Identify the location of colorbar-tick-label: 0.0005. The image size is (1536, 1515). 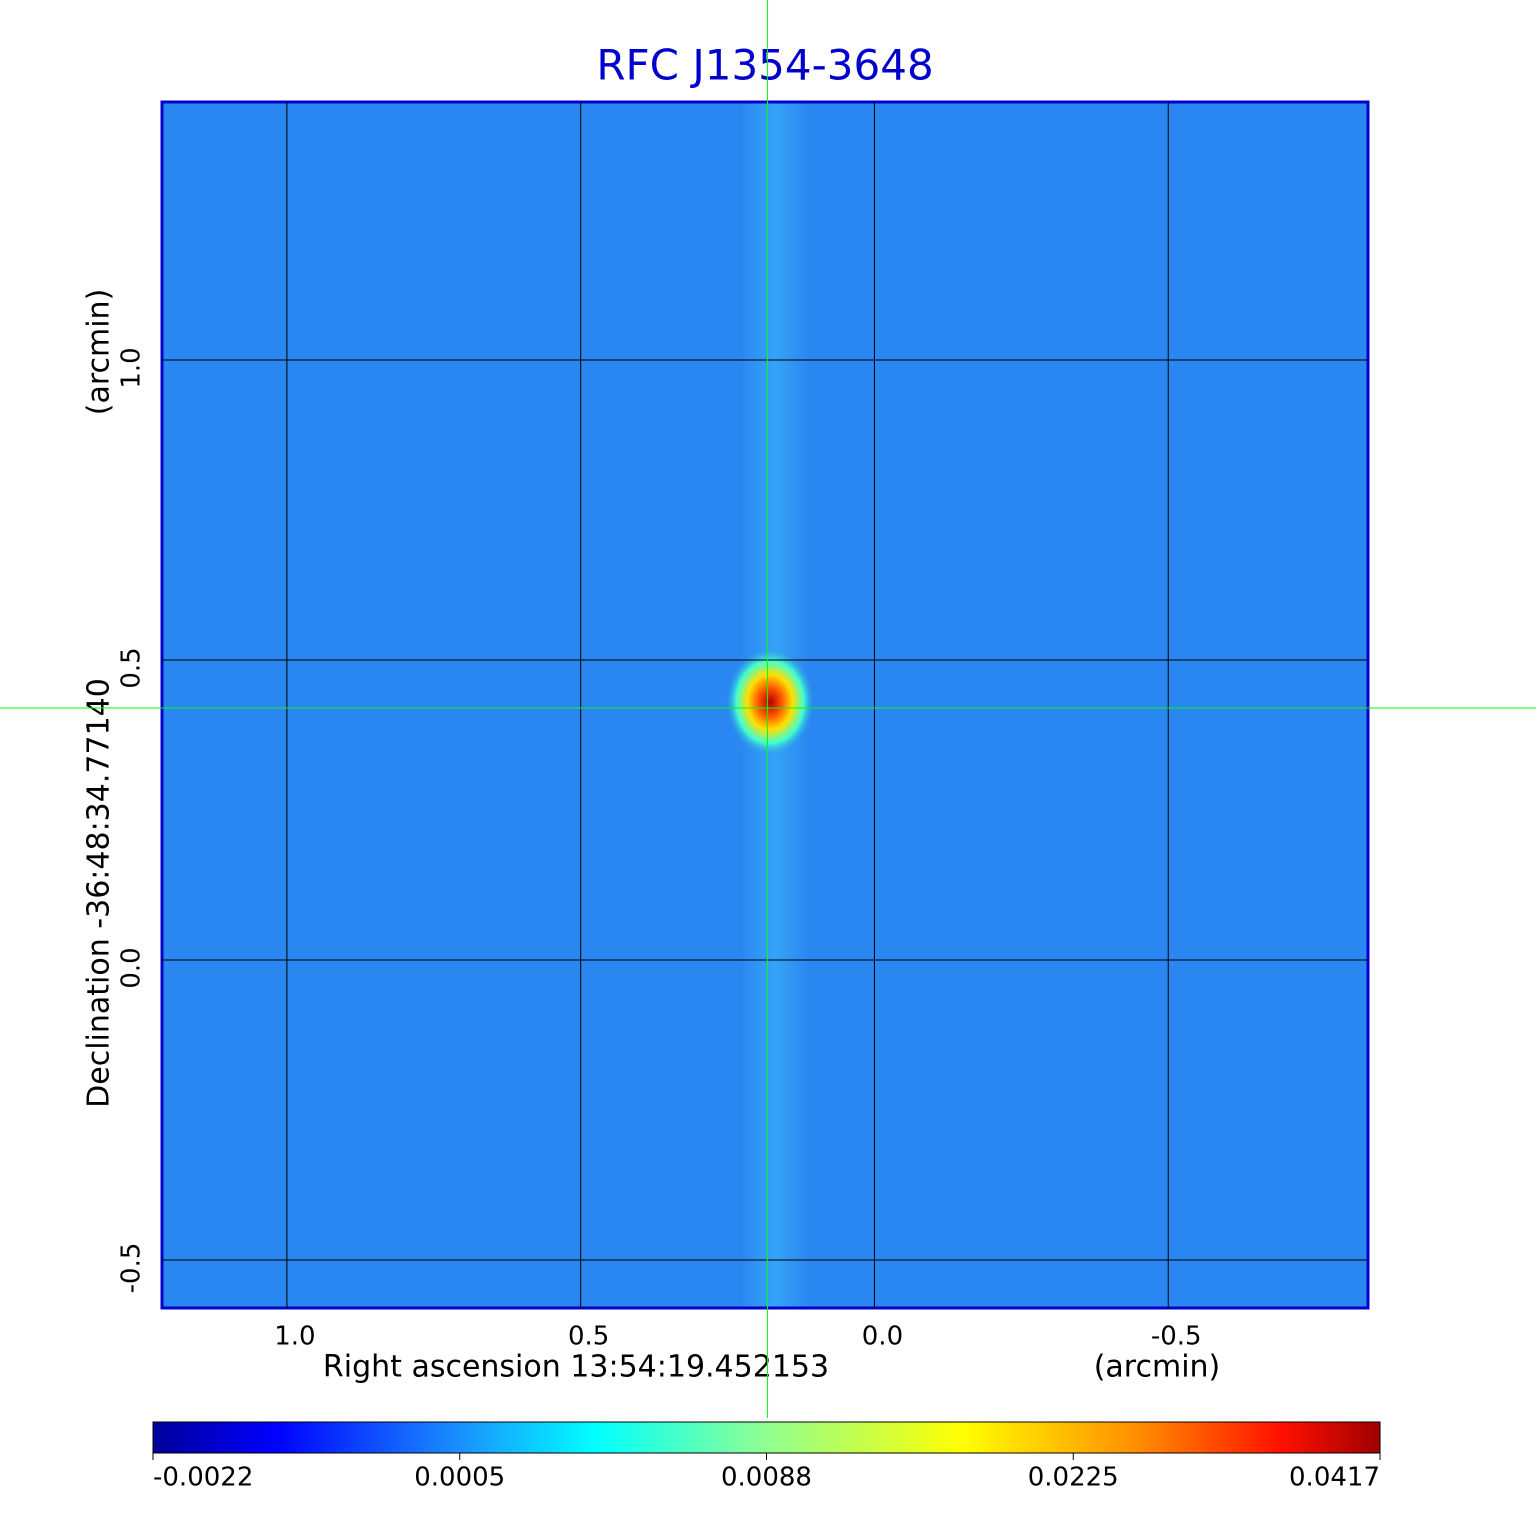
(459, 1478).